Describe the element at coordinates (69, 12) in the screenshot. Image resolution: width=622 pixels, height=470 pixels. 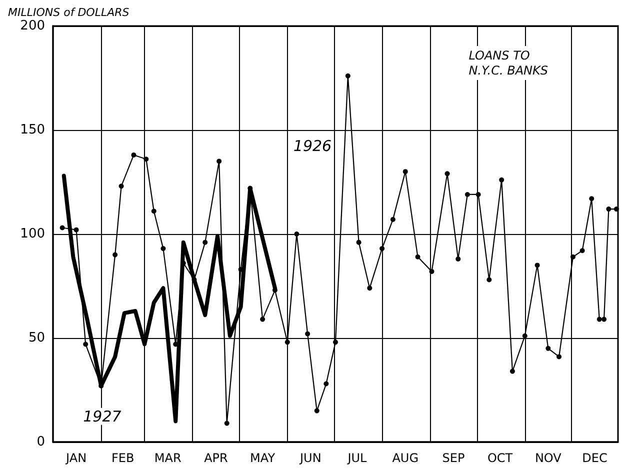
I see `y-axis-title: MILLIONS of DOLLARS` at that location.